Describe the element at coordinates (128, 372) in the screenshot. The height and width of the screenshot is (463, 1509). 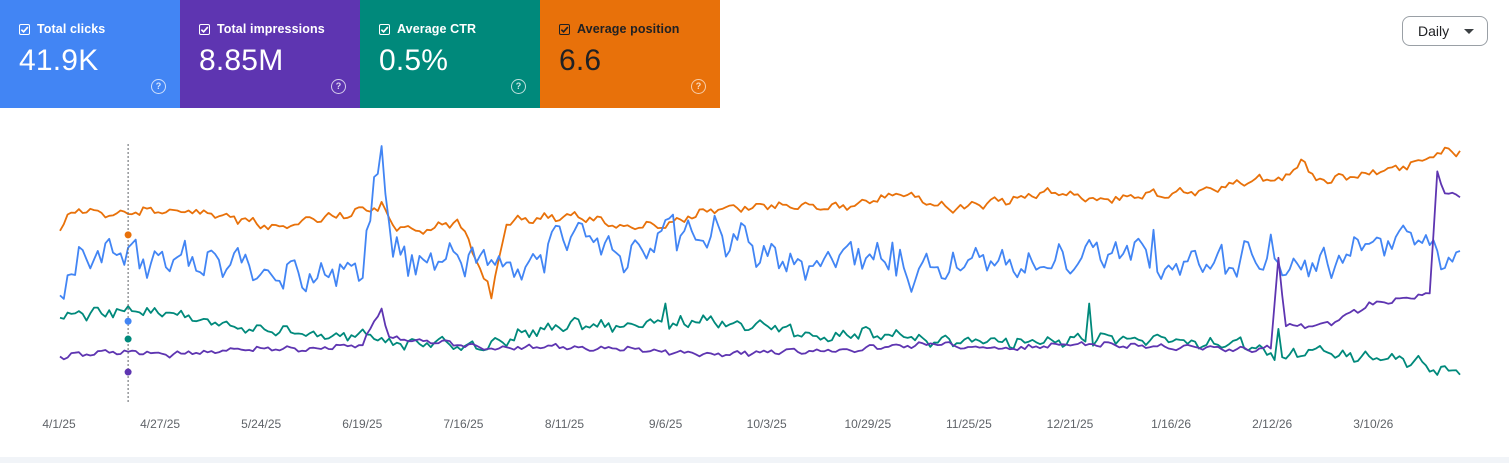
I see `hover-point-total-impressions` at that location.